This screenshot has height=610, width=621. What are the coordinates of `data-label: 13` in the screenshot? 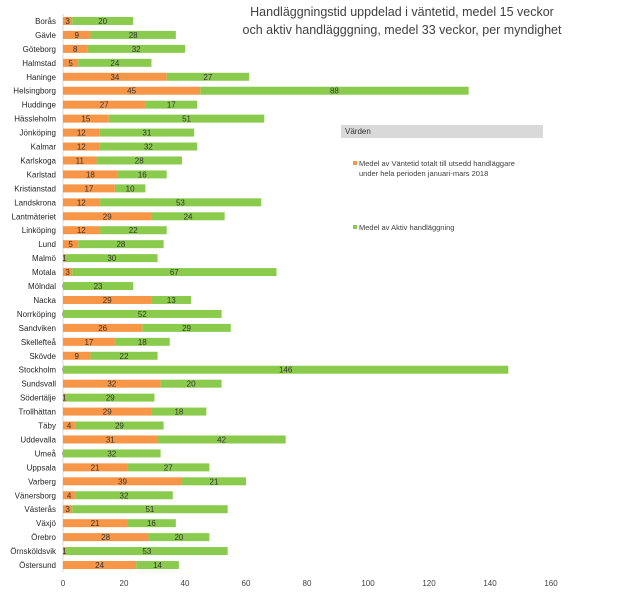 It's located at (171, 300).